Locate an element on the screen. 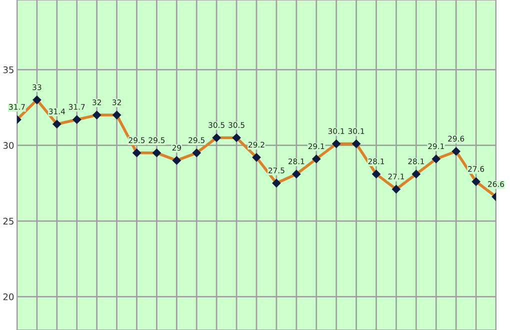 This screenshot has height=330, width=510. y-tick-label: 25 is located at coordinates (8, 221).